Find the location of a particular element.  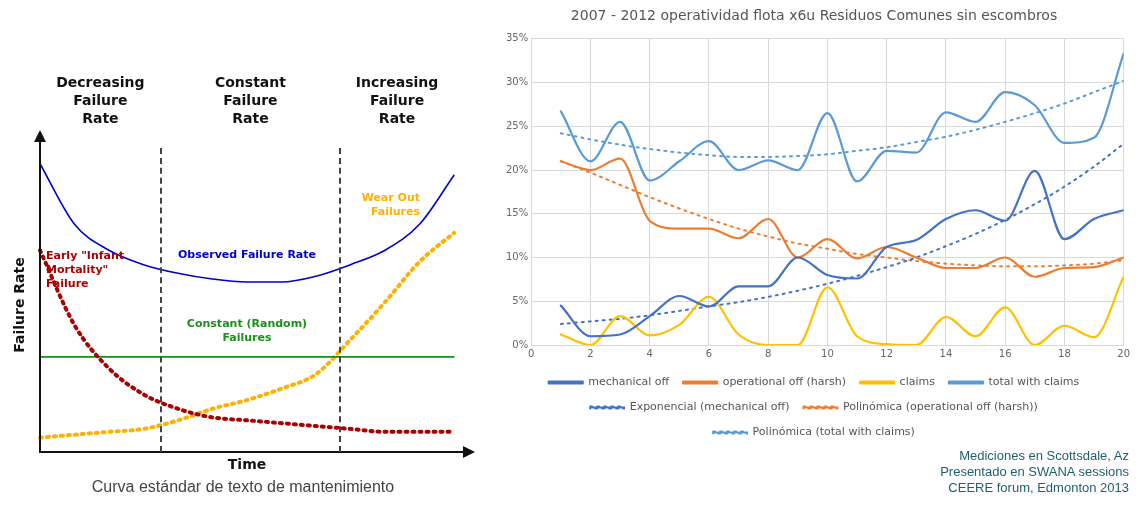

text: Increasing Failure Rate is located at coordinates (397, 99).